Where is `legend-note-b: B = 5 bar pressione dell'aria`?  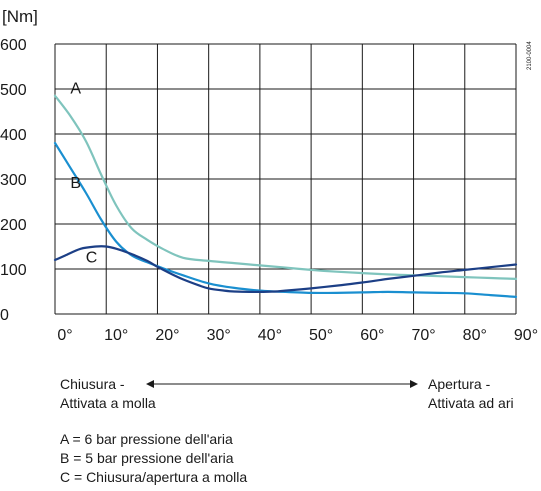 legend-note-b: B = 5 bar pressione dell'aria is located at coordinates (147, 458).